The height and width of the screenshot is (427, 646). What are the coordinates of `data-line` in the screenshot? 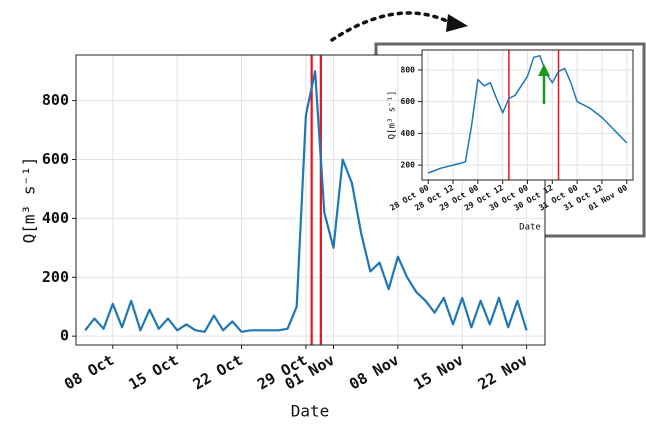 It's located at (527, 114).